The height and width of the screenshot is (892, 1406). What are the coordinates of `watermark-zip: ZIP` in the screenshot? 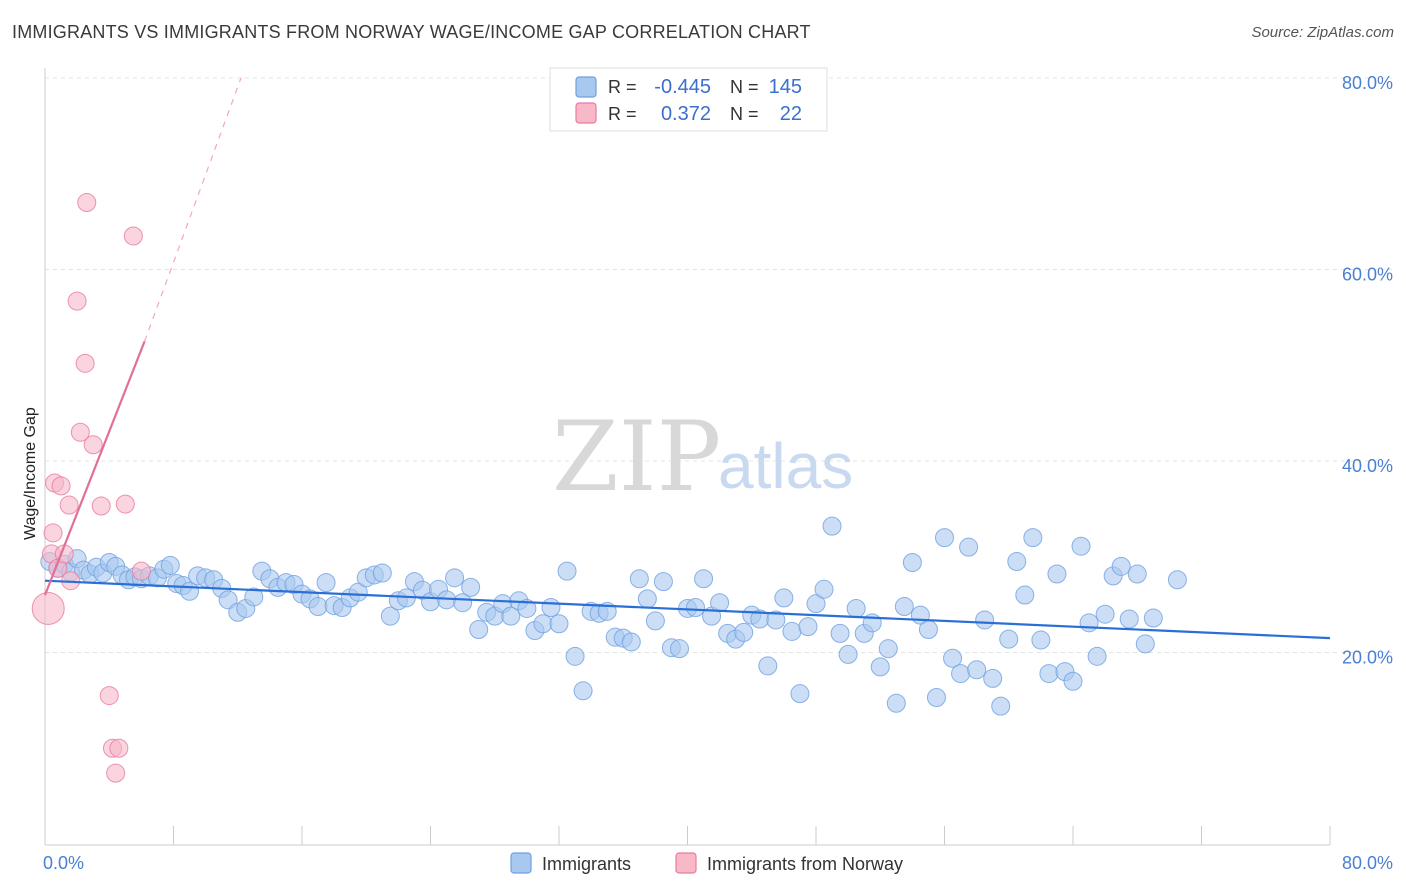 It's located at (636, 457).